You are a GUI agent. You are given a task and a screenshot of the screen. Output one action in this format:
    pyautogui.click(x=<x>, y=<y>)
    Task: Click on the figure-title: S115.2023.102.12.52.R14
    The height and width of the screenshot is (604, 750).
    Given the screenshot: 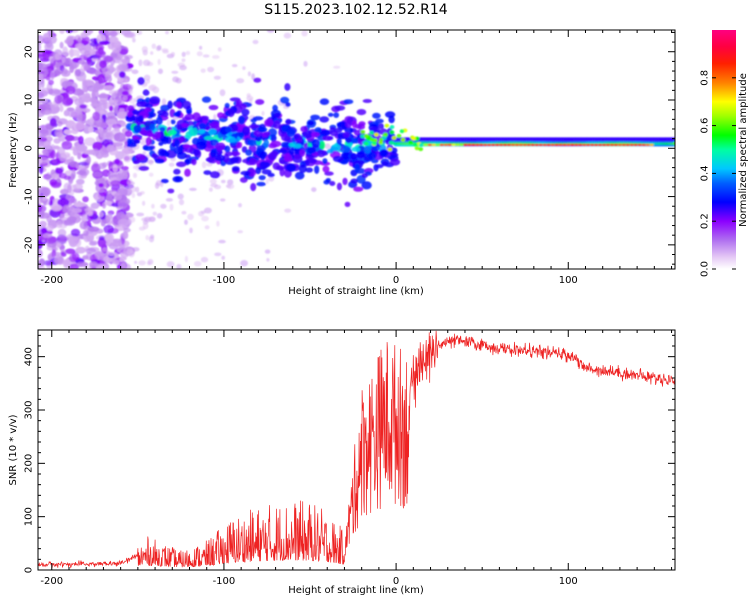 What is the action you would take?
    pyautogui.click(x=355, y=10)
    